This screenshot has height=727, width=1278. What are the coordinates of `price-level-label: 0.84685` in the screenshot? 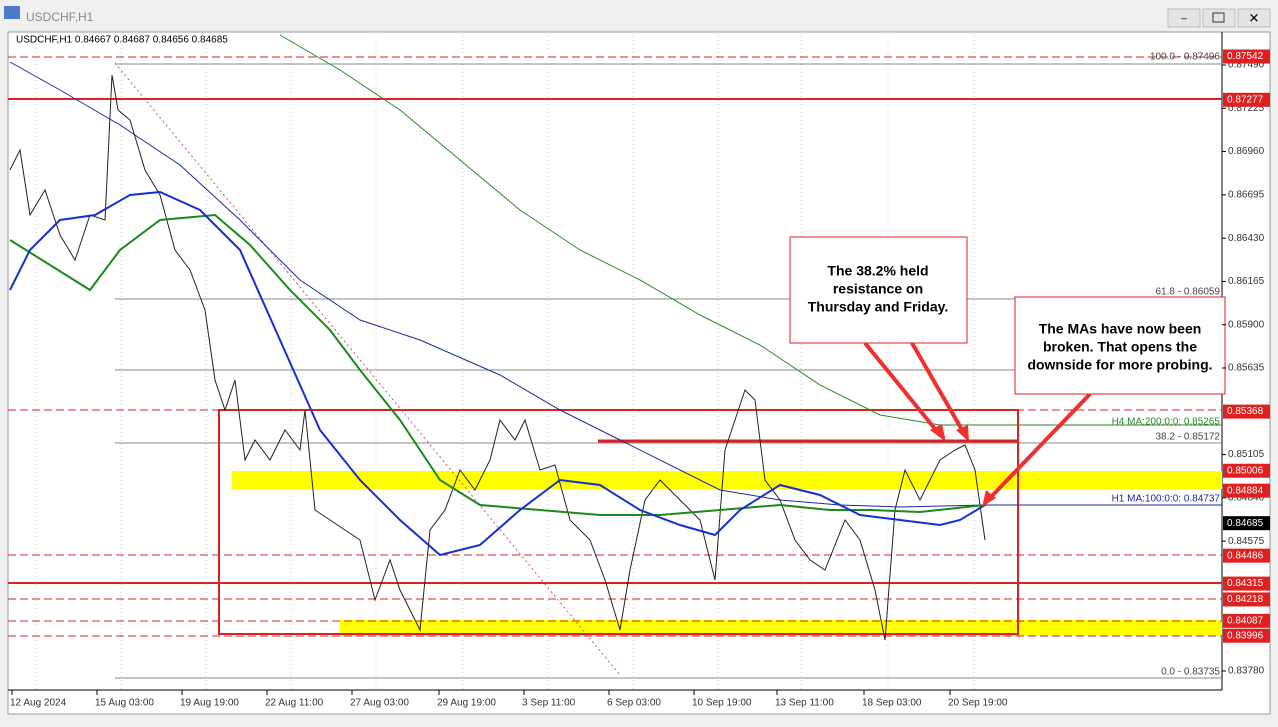 It's located at (1245, 523).